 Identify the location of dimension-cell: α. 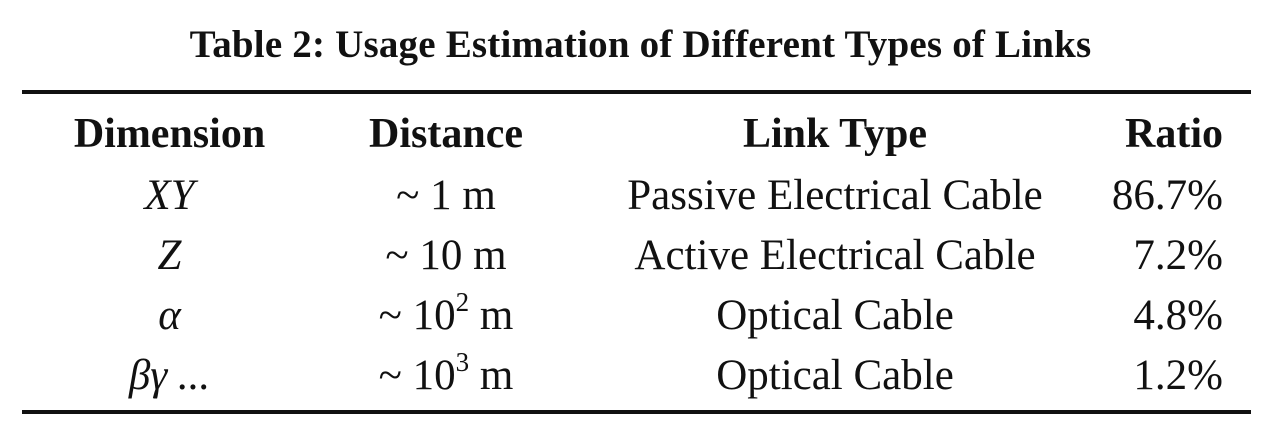
(169, 315).